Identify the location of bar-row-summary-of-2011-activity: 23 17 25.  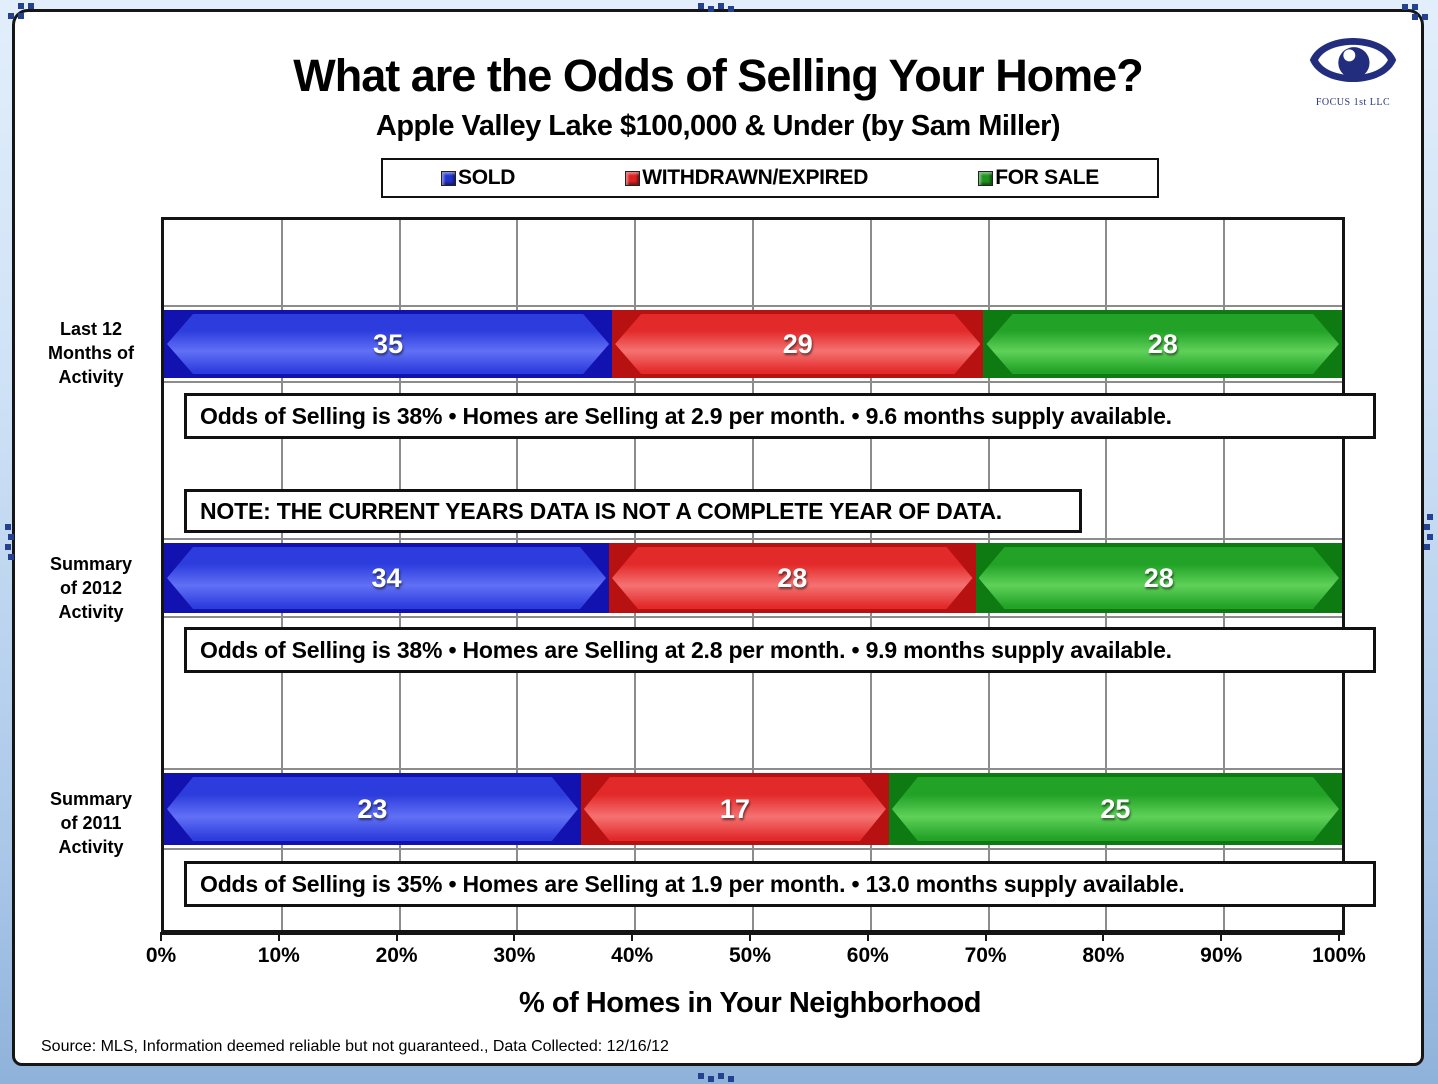
(753, 809).